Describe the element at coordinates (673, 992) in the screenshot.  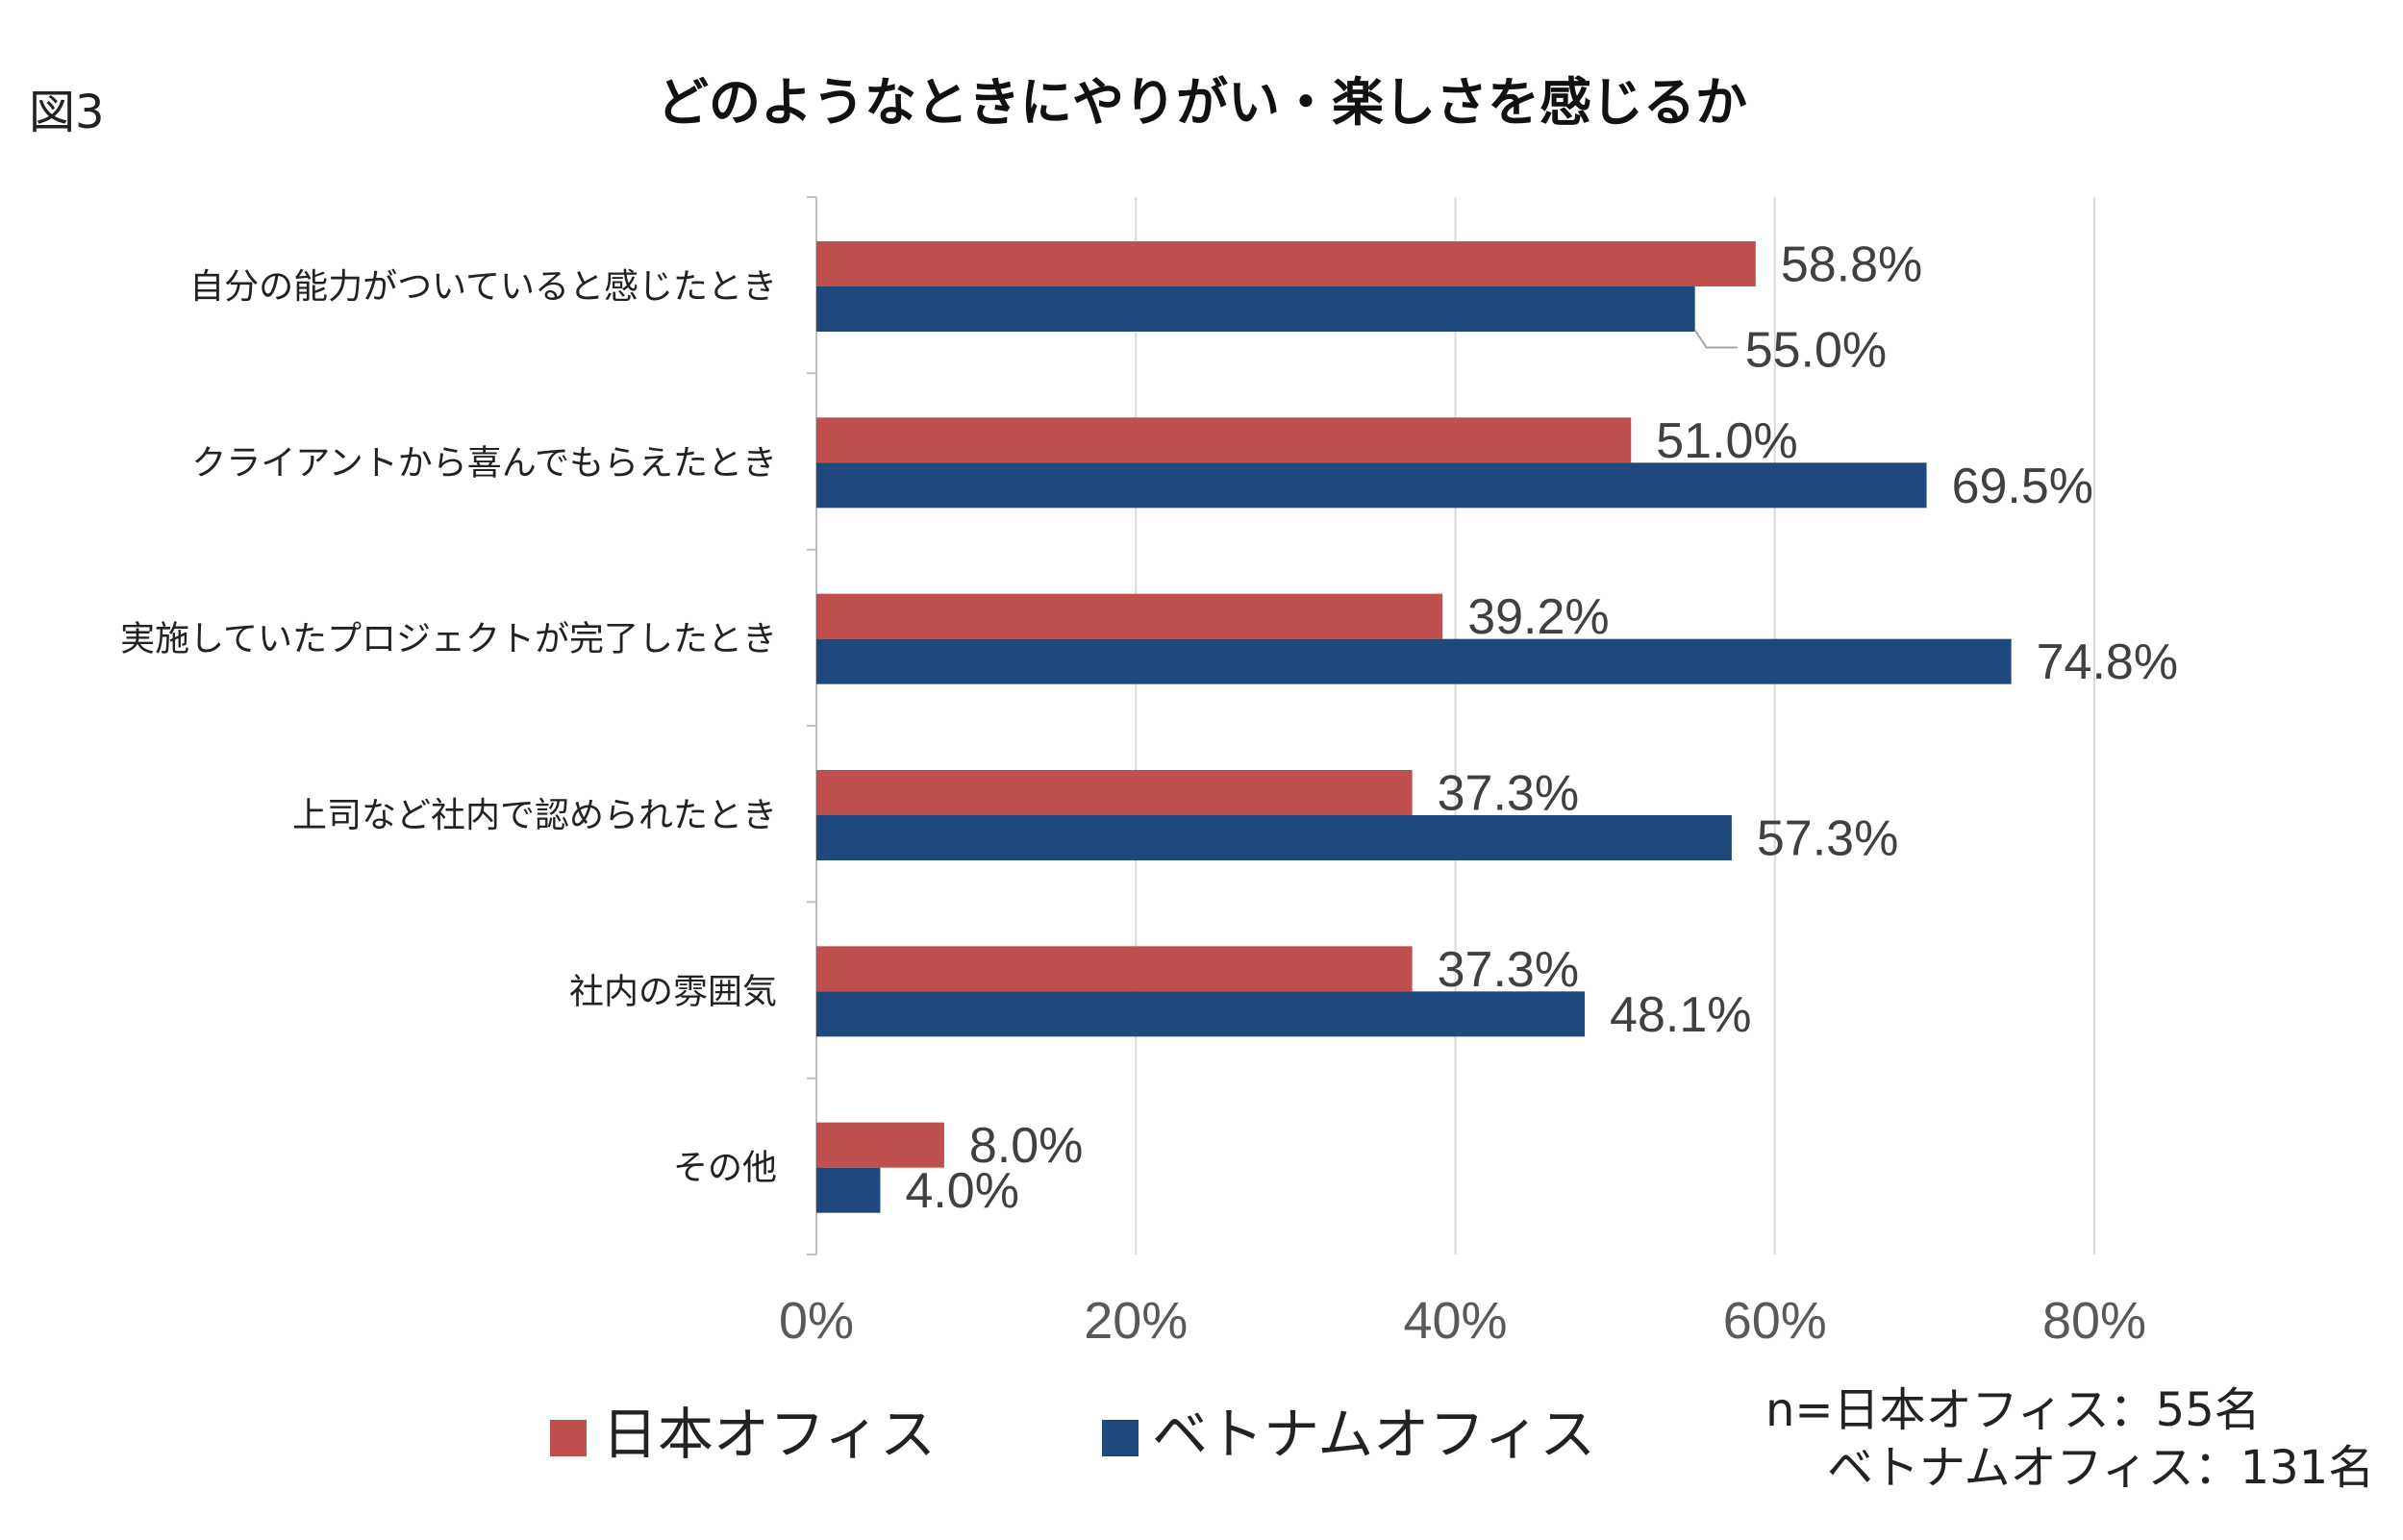
I see `category-label-atmosphere: 社内の雰囲気` at that location.